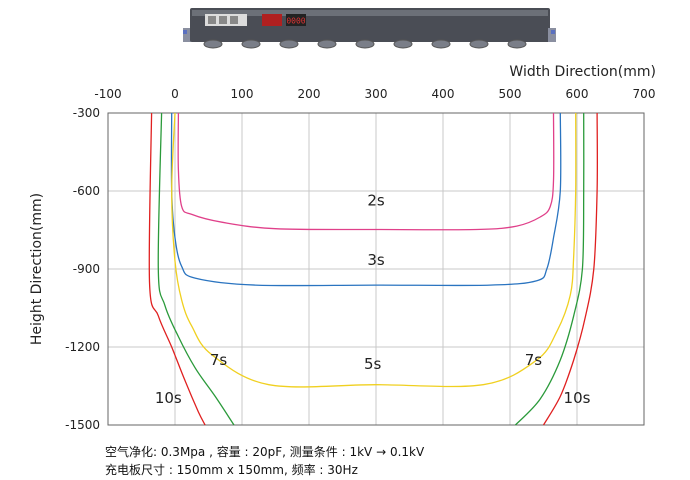 The image size is (690, 480). What do you see at coordinates (552, 35) in the screenshot?
I see `right-end-cap` at bounding box center [552, 35].